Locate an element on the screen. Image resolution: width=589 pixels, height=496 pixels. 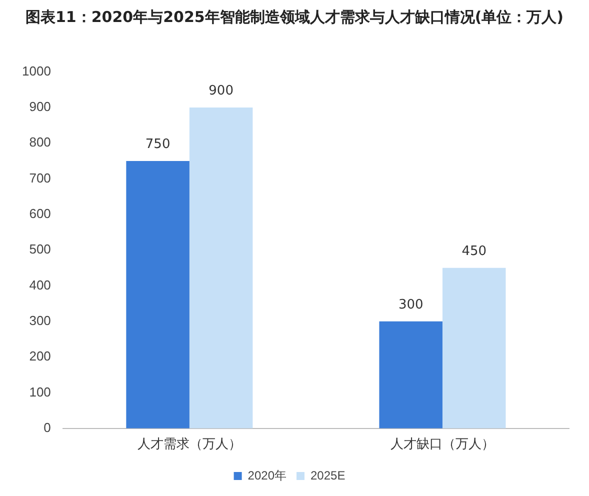
y-tick-label: 200 is located at coordinates (40, 356).